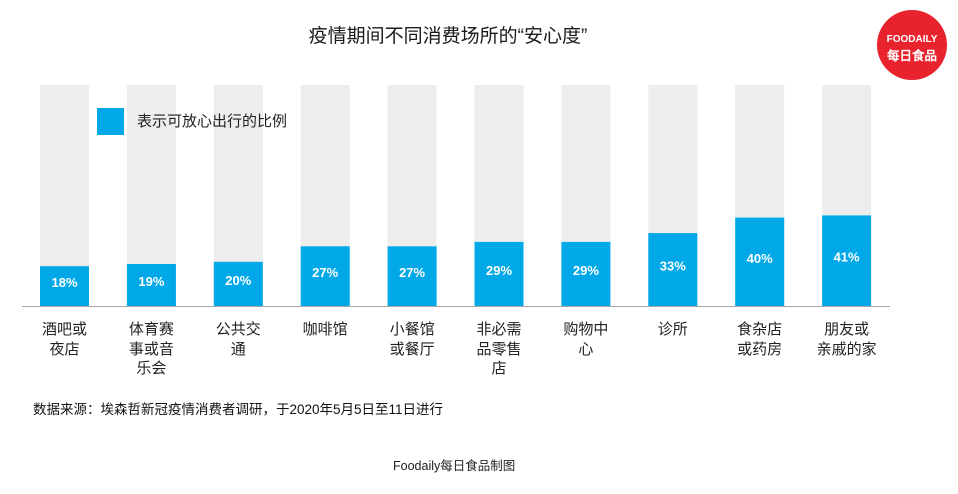  I want to click on logo-text-en: FOODAILY, so click(912, 39).